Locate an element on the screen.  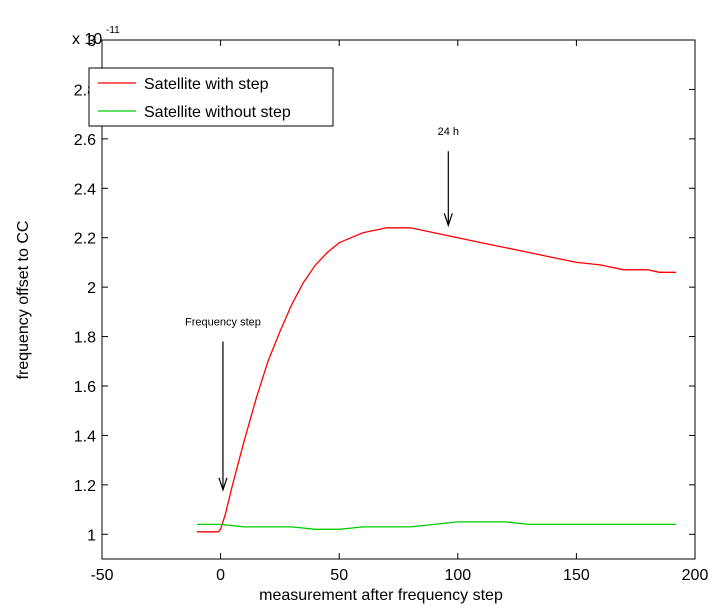
y-exponent-base: x 10 is located at coordinates (87, 39).